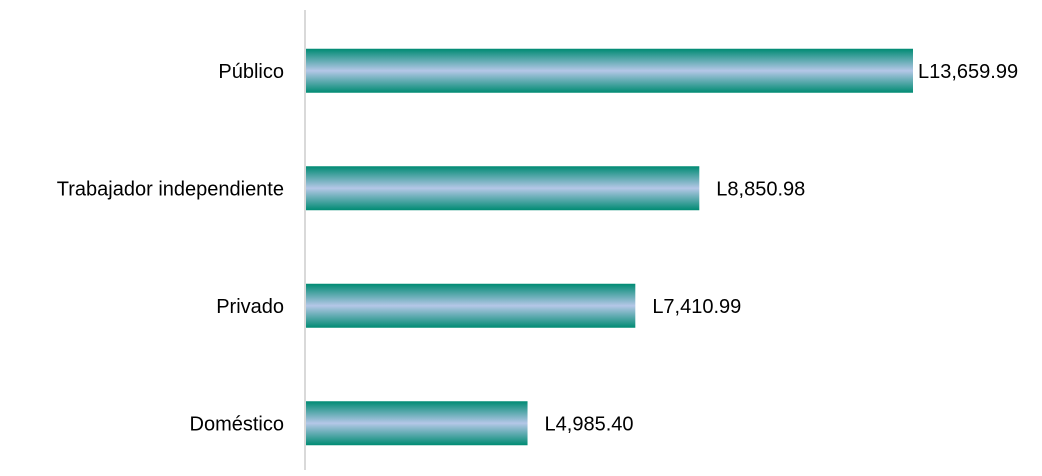 This screenshot has height=476, width=1042. I want to click on bar-group: Trabajador independiente L8,850.98, so click(431, 188).